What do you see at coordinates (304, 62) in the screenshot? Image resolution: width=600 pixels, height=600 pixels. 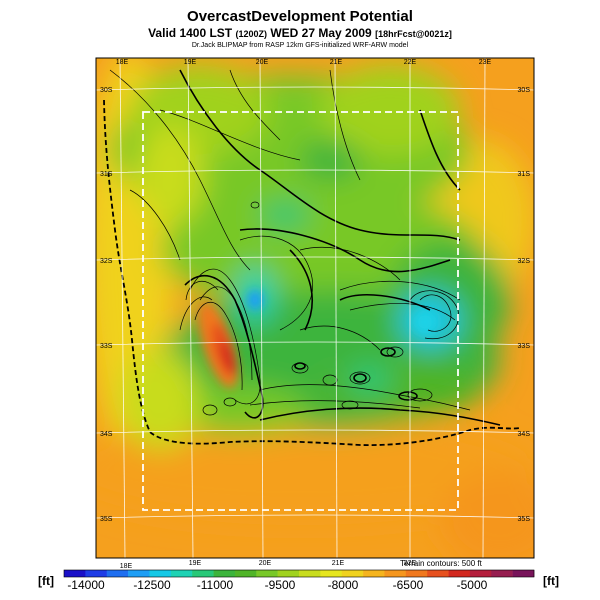 I see `top-lon-labels: 18E 19E 20E 21E 22E 23E` at bounding box center [304, 62].